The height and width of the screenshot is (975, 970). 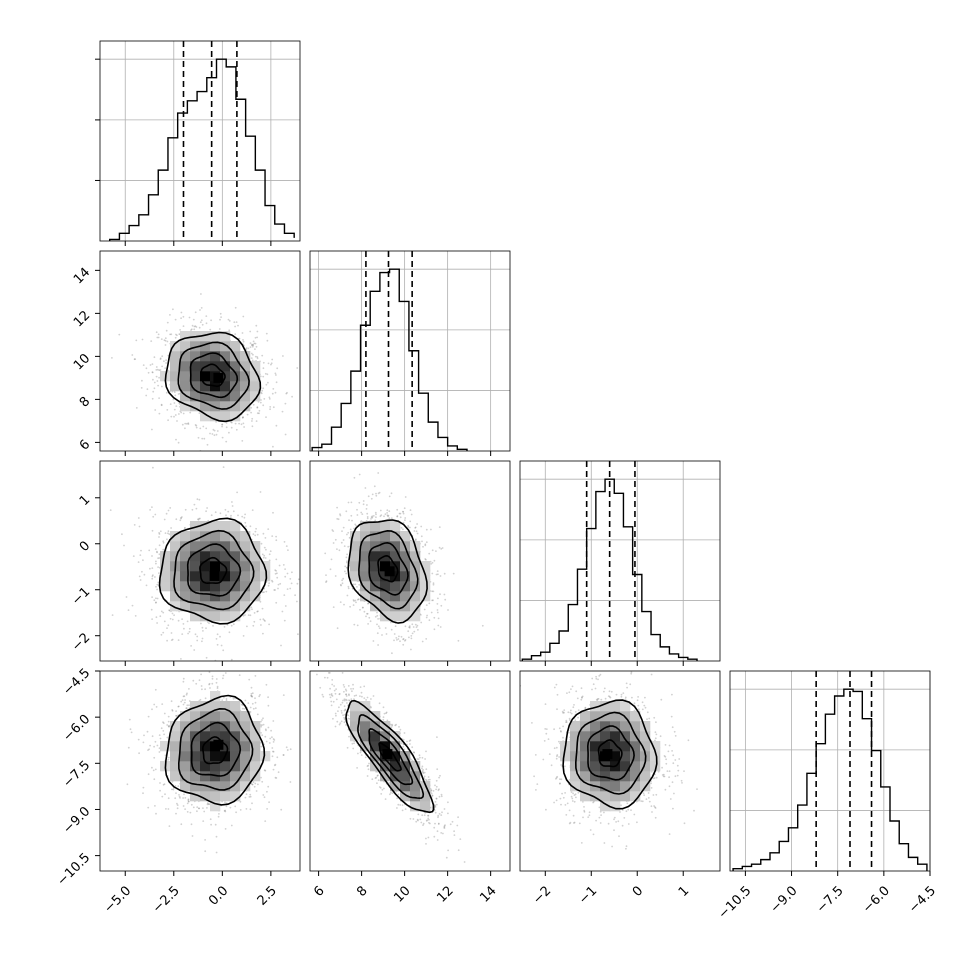 What do you see at coordinates (410, 353) in the screenshot?
I see `diag-panel-p1` at bounding box center [410, 353].